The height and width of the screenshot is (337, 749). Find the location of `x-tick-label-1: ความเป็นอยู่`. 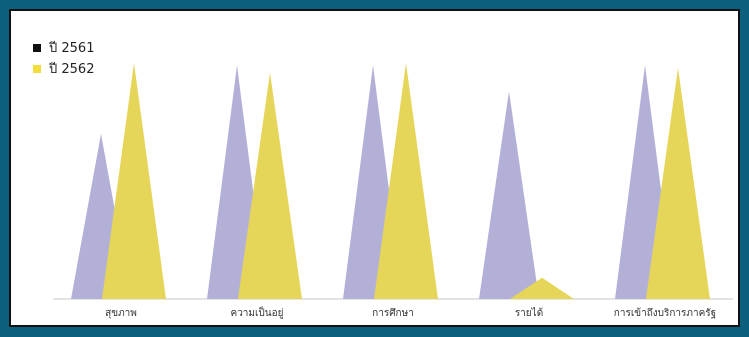

x-tick-label-1: ความเป็นอยู่ is located at coordinates (257, 312).